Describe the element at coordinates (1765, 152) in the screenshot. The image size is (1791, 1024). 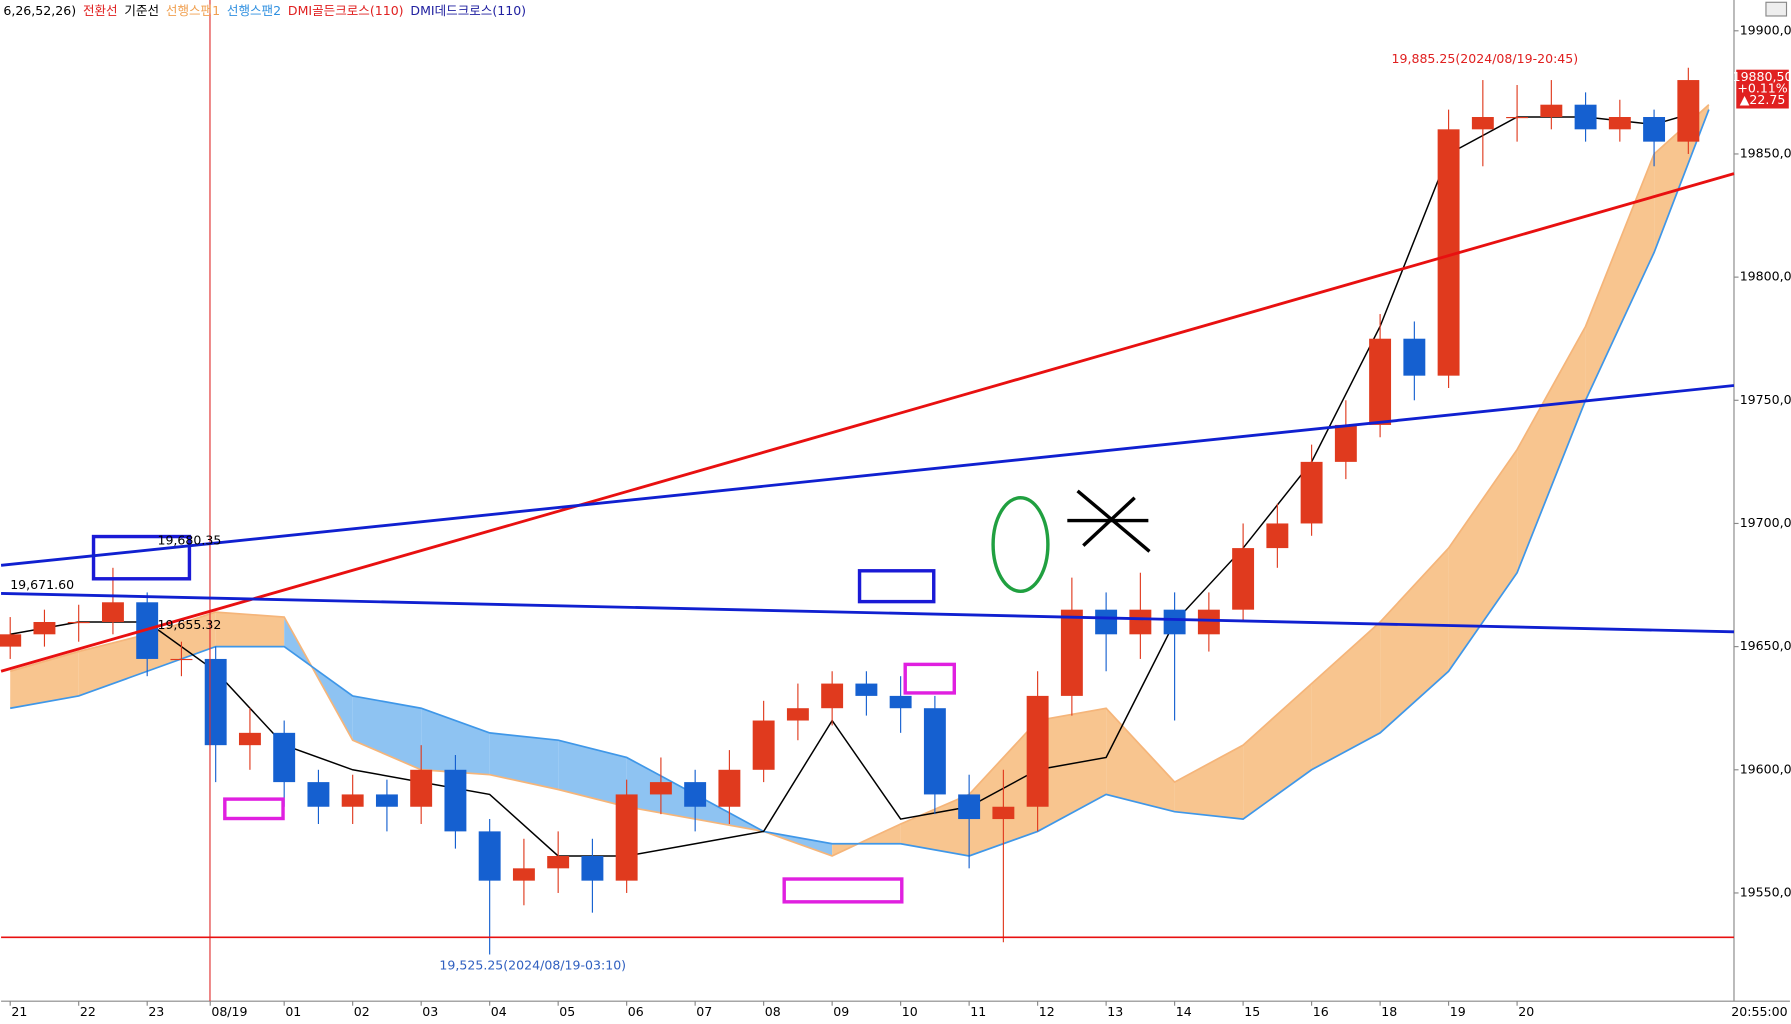
I see `y-tick-label: 19850,00` at that location.